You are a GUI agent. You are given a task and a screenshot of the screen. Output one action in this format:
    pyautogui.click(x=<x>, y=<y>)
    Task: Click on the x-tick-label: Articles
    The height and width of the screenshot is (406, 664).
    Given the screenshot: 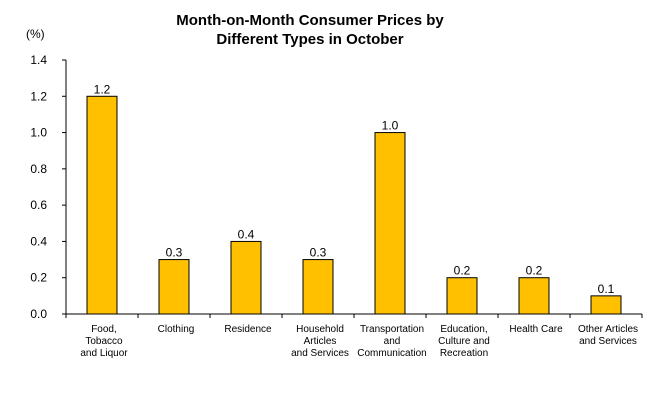 What is the action you would take?
    pyautogui.click(x=320, y=341)
    